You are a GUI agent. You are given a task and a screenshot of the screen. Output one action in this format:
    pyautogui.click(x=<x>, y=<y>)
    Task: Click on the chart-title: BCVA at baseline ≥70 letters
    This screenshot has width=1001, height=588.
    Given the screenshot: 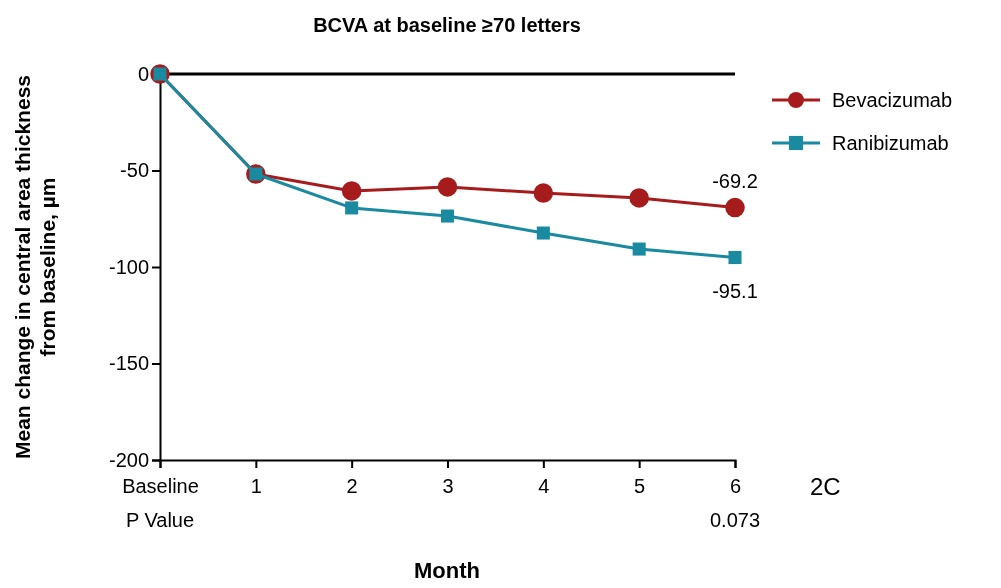 What is the action you would take?
    pyautogui.click(x=447, y=25)
    